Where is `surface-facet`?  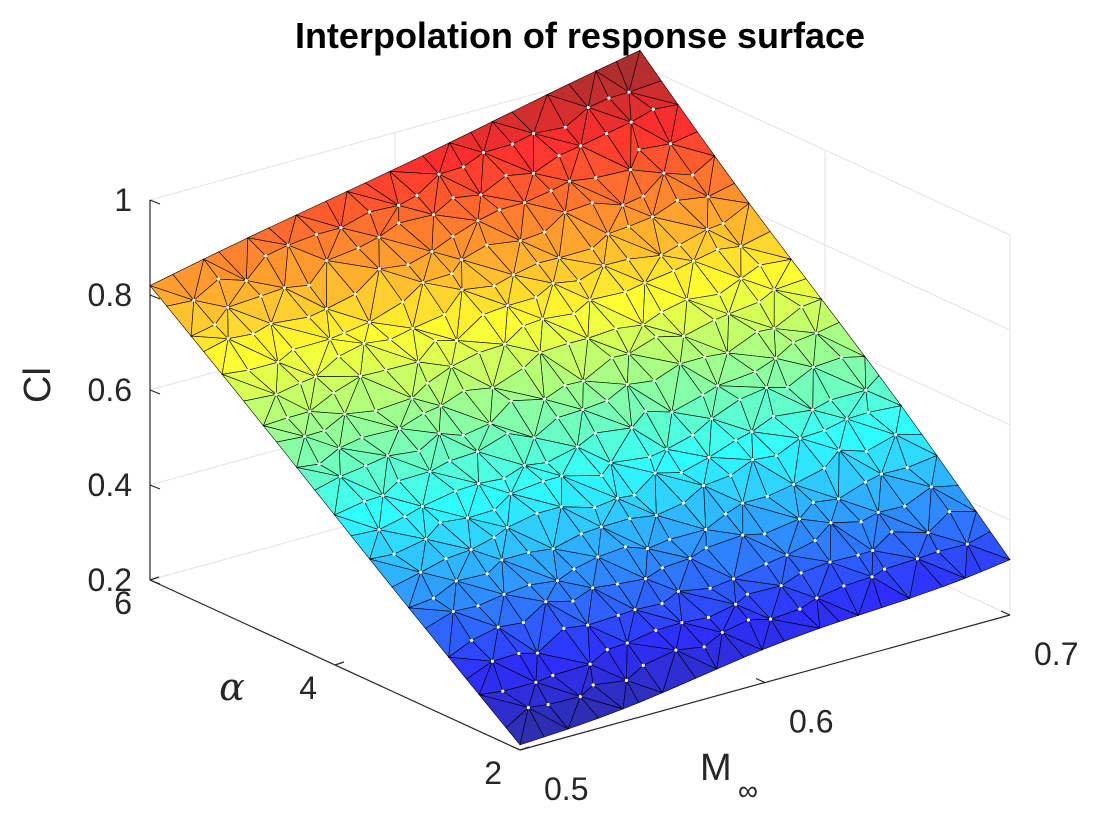
surface-facet is located at coordinates (180, 318).